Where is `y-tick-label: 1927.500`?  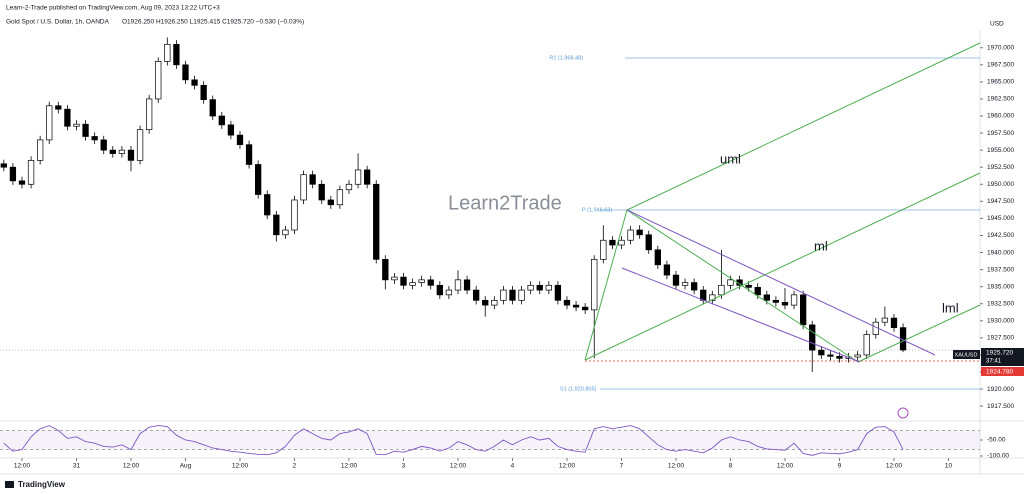
y-tick-label: 1927.500 is located at coordinates (1000, 338).